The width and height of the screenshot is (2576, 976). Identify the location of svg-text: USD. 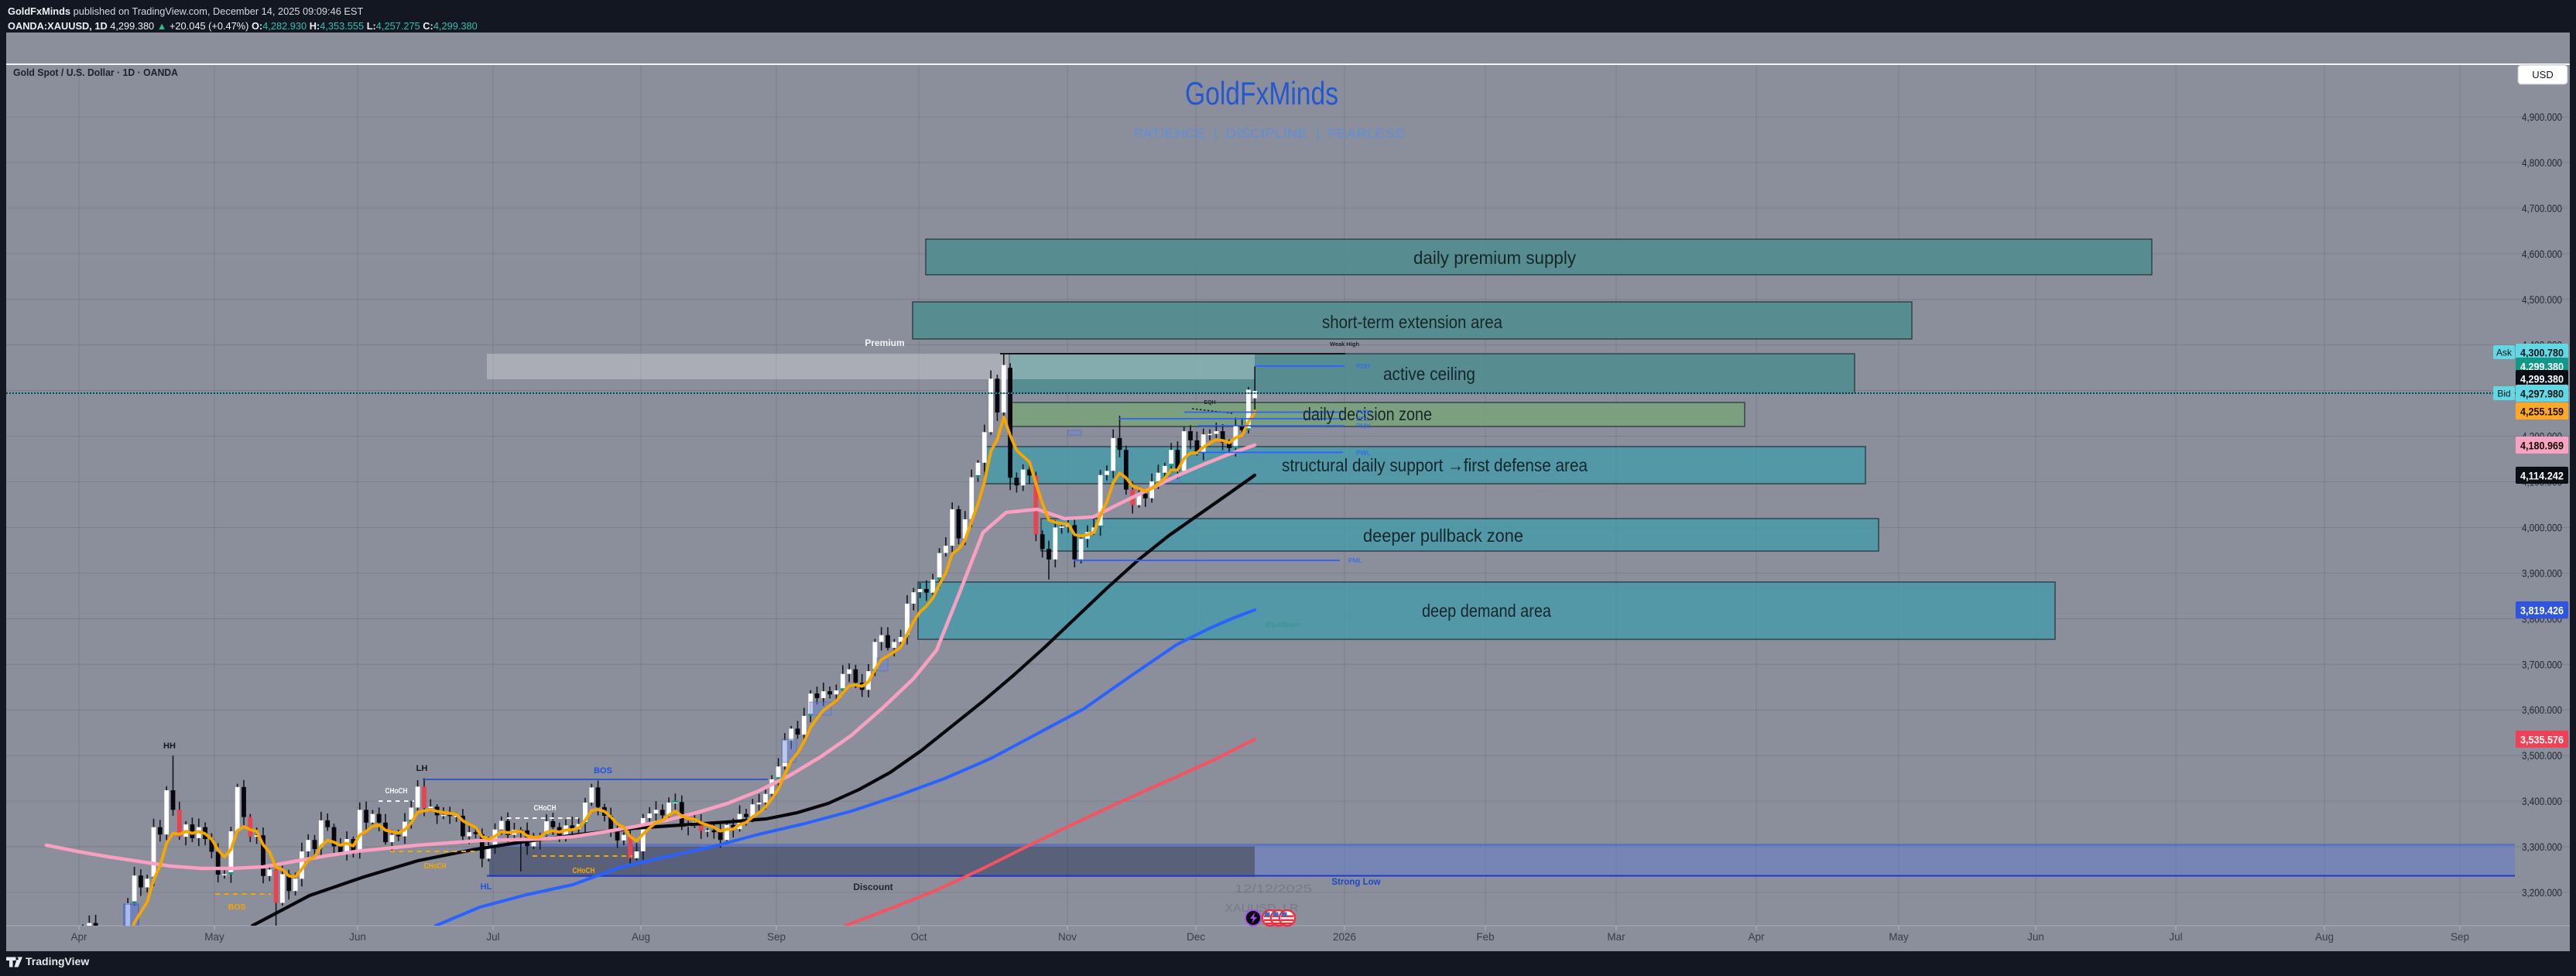
(2542, 74).